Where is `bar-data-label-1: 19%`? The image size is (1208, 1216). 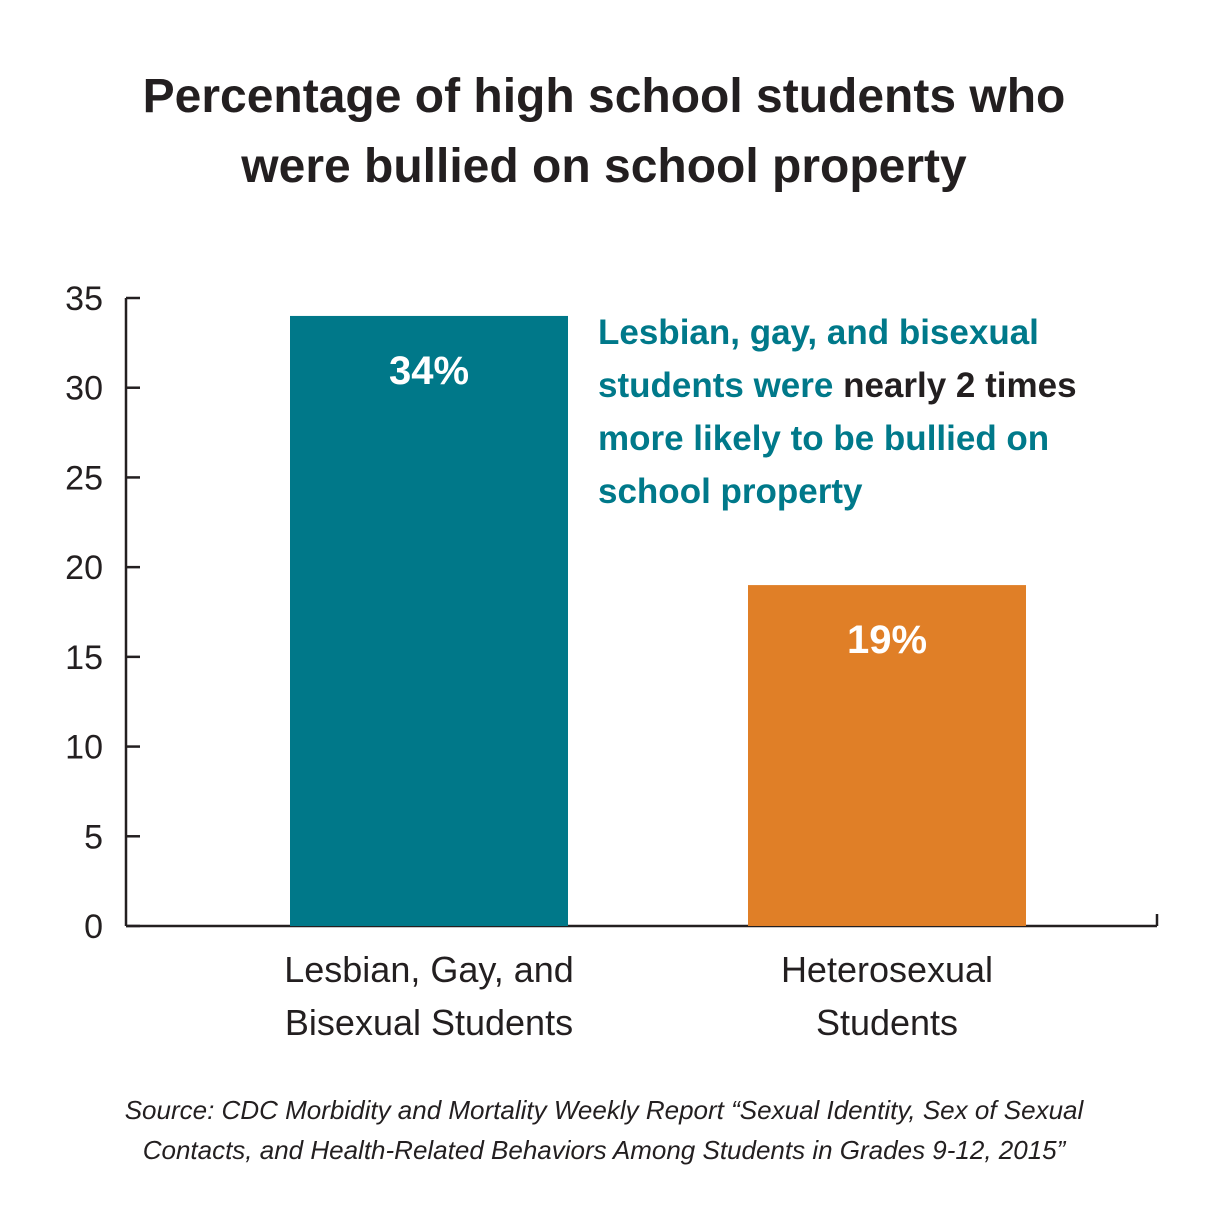 bar-data-label-1: 19% is located at coordinates (887, 640).